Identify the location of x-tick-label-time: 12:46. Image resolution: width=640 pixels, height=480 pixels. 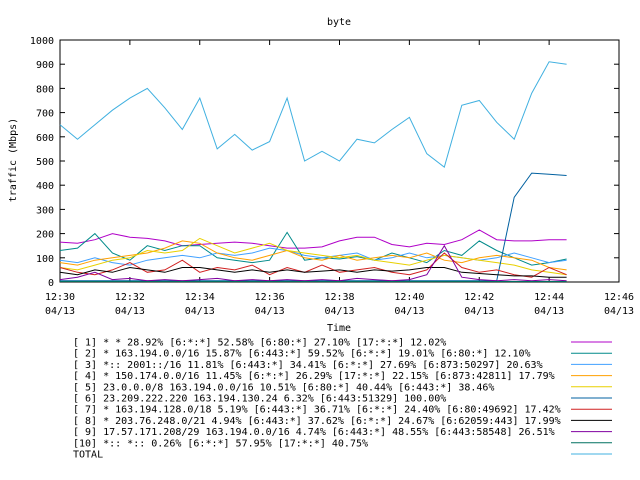
(619, 297).